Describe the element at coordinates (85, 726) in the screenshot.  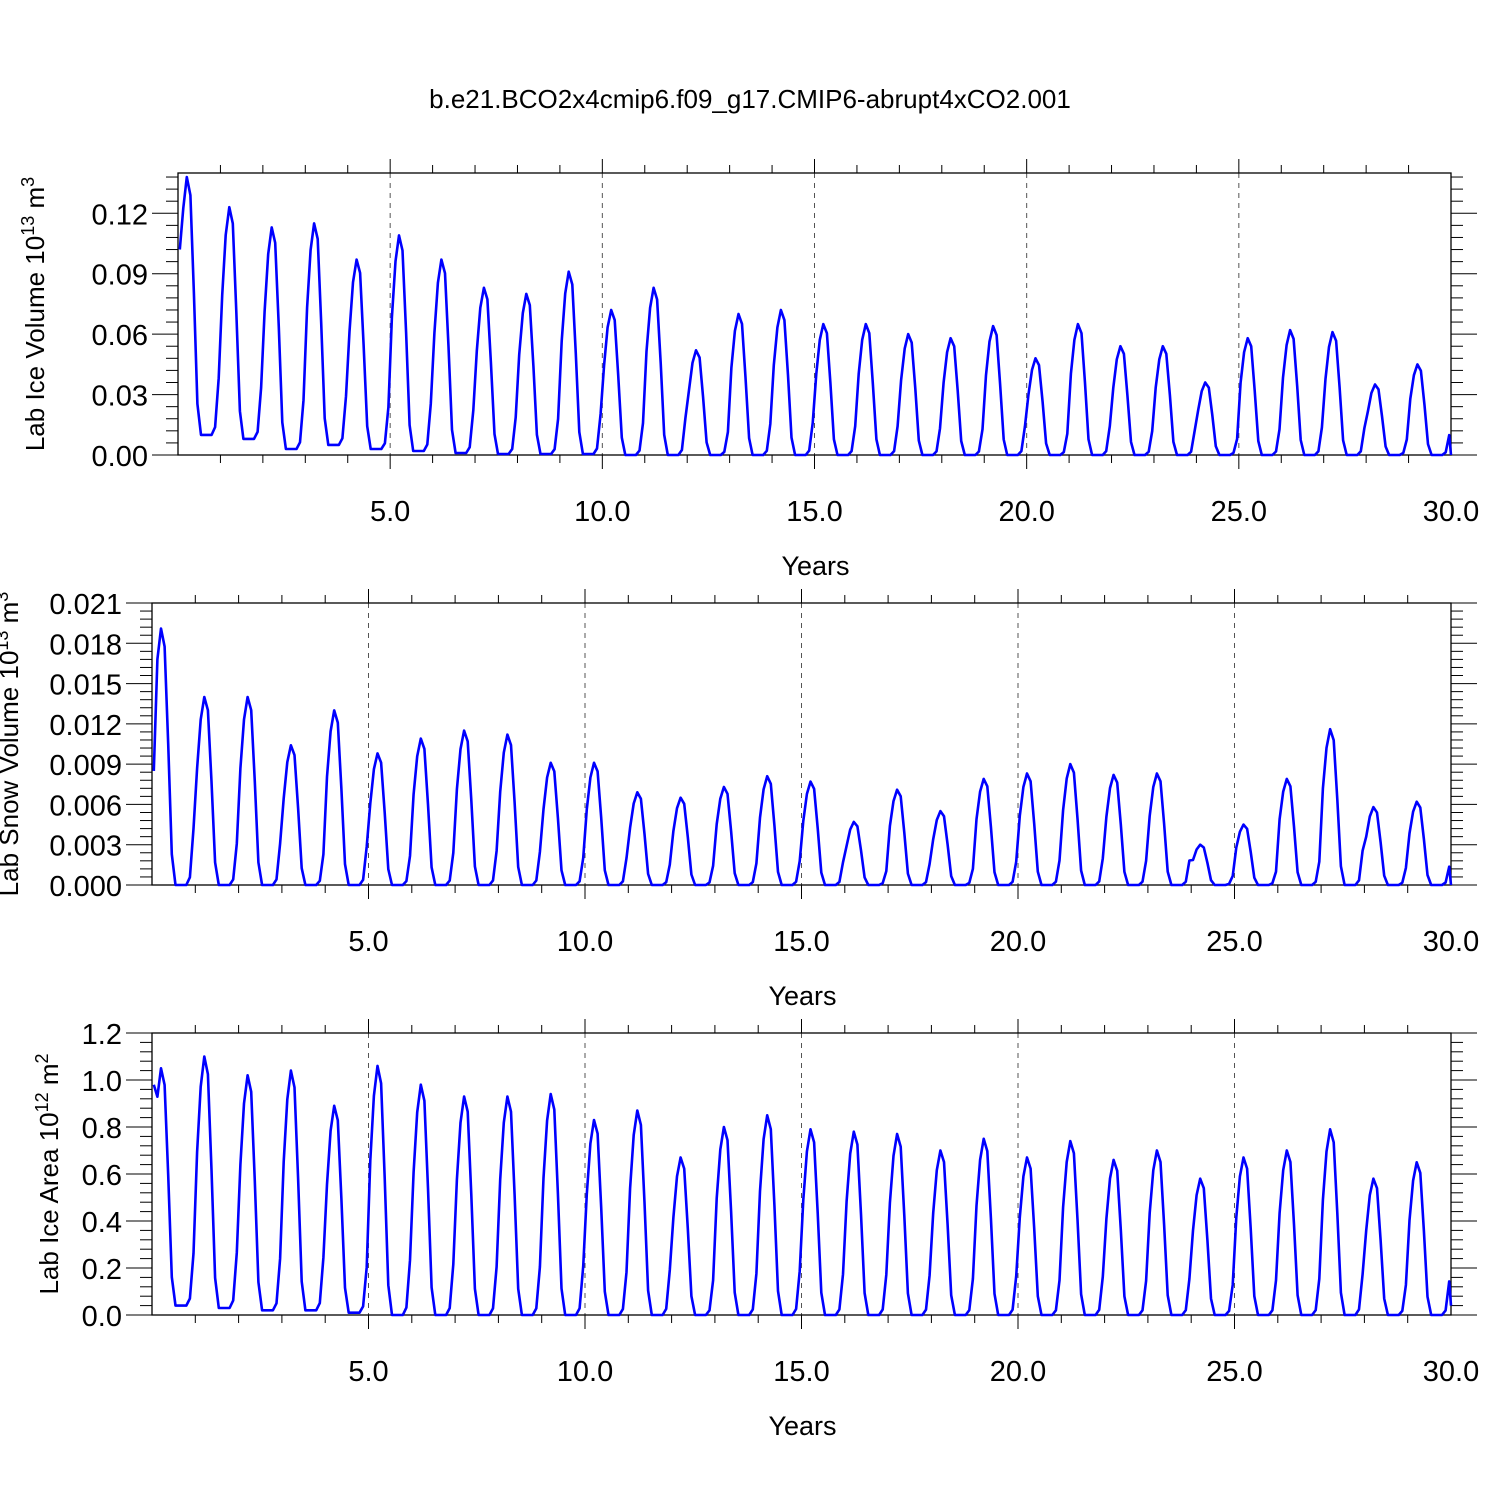
I see `y-tick-label: 0.012` at that location.